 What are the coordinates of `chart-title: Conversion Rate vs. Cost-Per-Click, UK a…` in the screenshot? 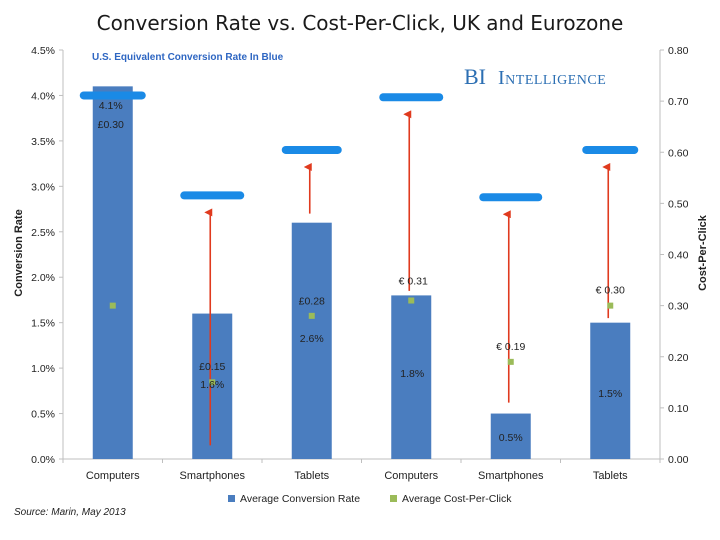 It's located at (360, 23).